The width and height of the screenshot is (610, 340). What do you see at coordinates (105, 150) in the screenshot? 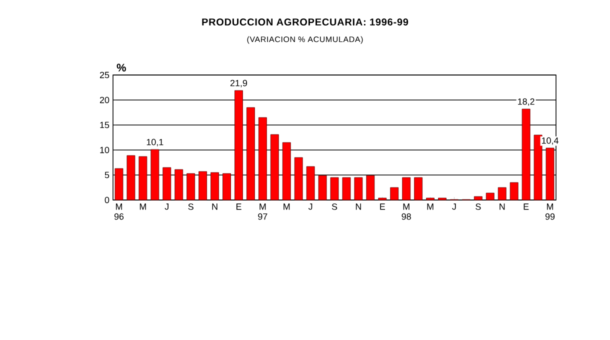
I see `y-tick-label: 10` at bounding box center [105, 150].